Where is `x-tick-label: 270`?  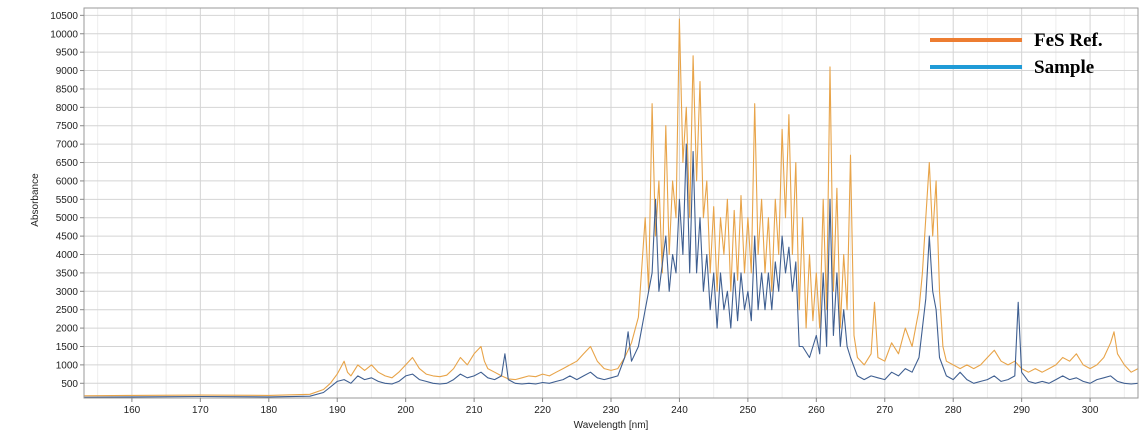 x-tick-label: 270 is located at coordinates (884, 410).